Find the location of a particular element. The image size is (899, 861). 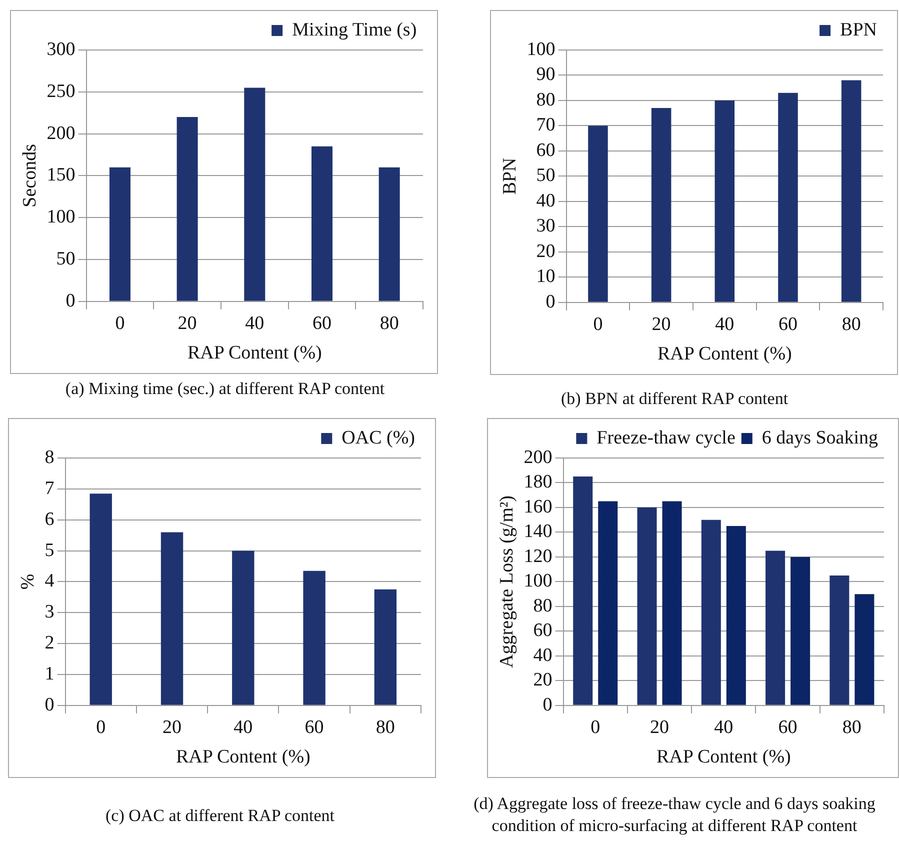

text: (c) OAC at different RAP content is located at coordinates (220, 816).